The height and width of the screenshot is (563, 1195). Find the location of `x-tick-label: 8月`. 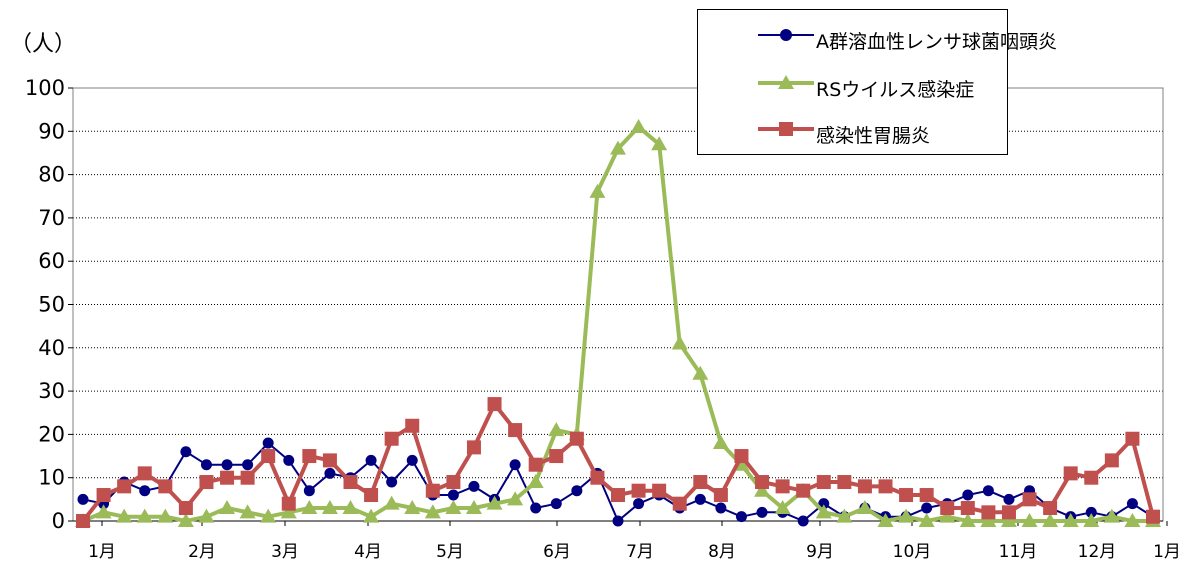

x-tick-label: 8月 is located at coordinates (722, 552).